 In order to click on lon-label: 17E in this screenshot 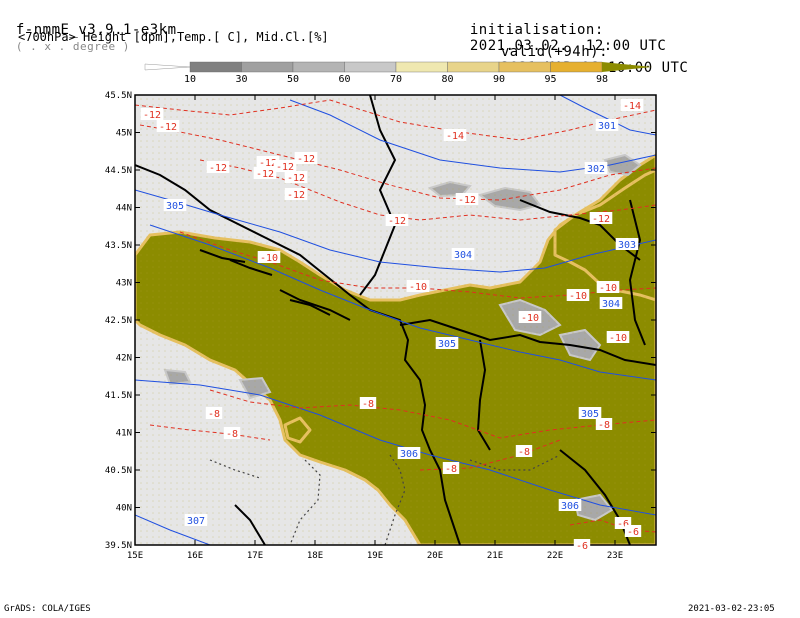, I will do `click(255, 556)`.